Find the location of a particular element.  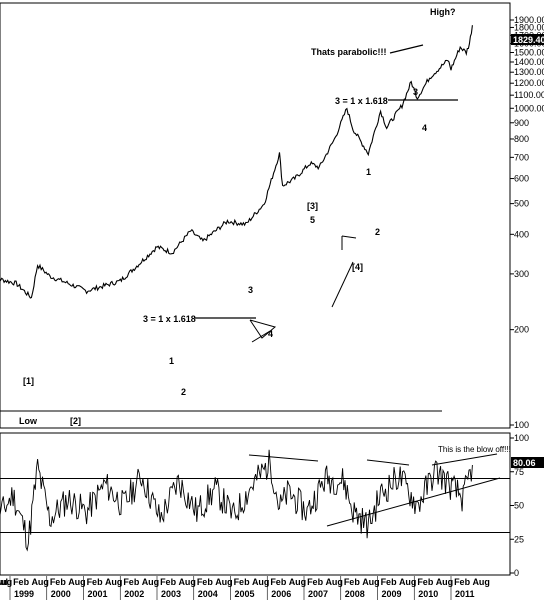

price-tick-label: 1000.00 is located at coordinates (529, 108).